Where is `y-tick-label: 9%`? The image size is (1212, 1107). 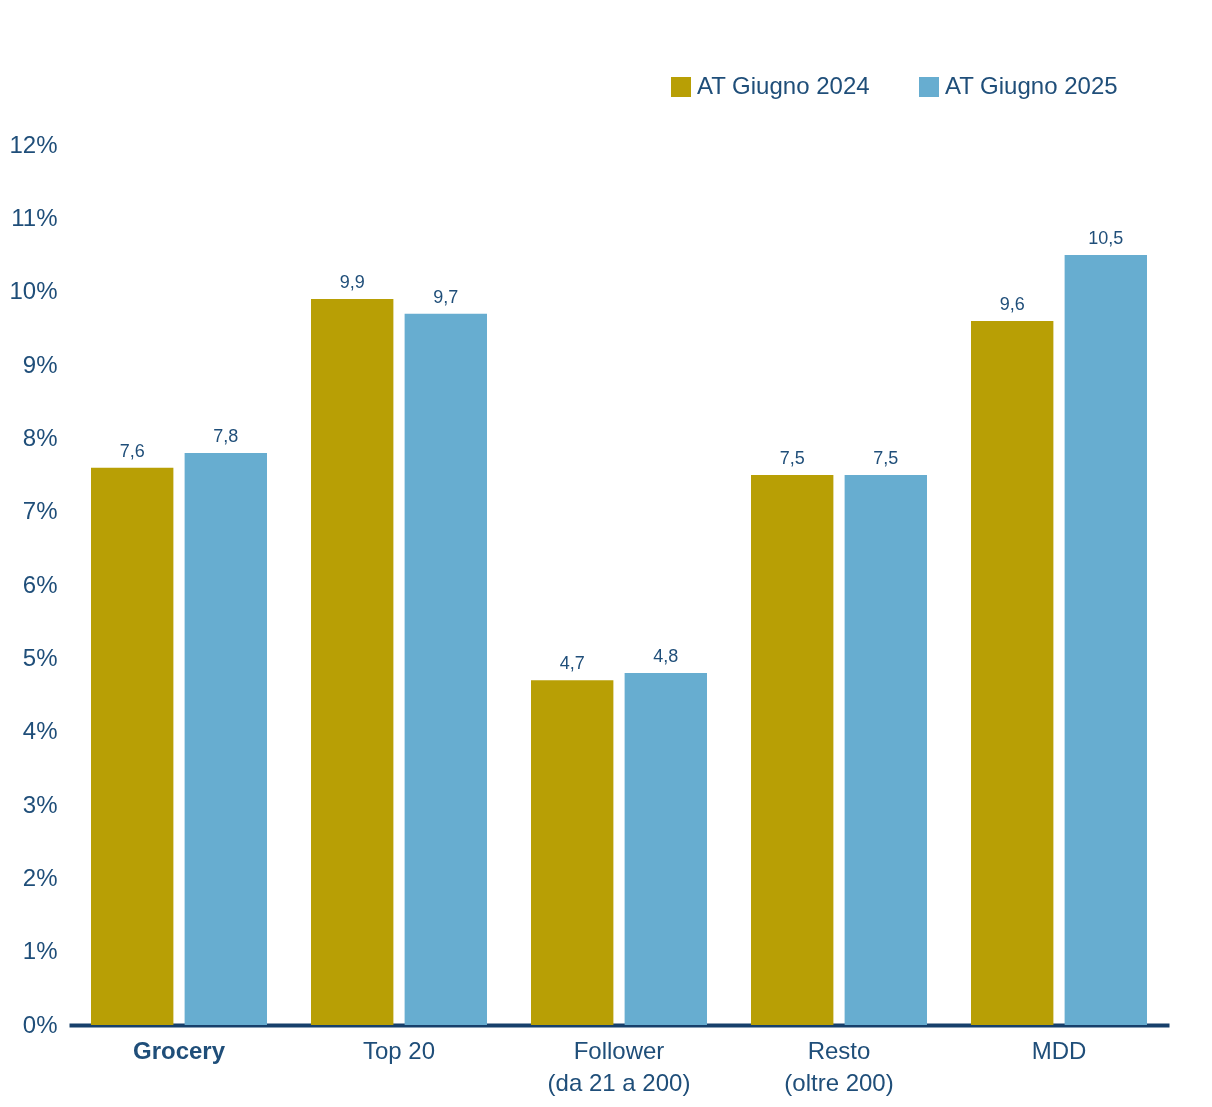 y-tick-label: 9% is located at coordinates (40, 364).